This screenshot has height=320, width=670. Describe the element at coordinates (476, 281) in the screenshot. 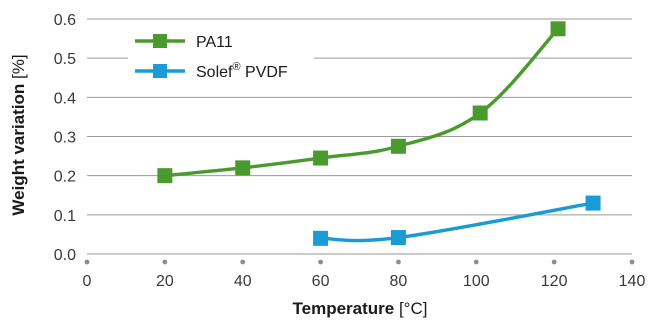

I see `x-tick-label: 100` at that location.